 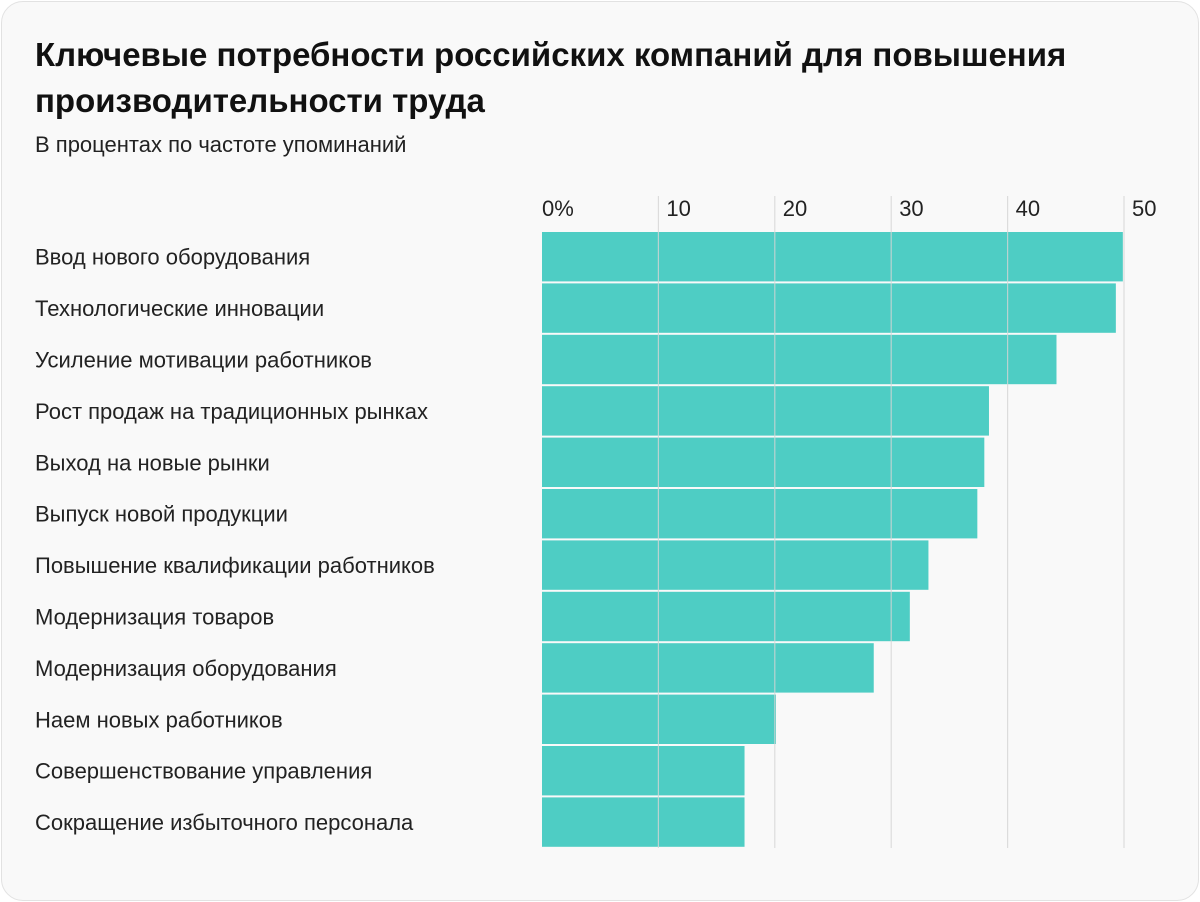 What do you see at coordinates (911, 208) in the screenshot?
I see `tick-label: 30` at bounding box center [911, 208].